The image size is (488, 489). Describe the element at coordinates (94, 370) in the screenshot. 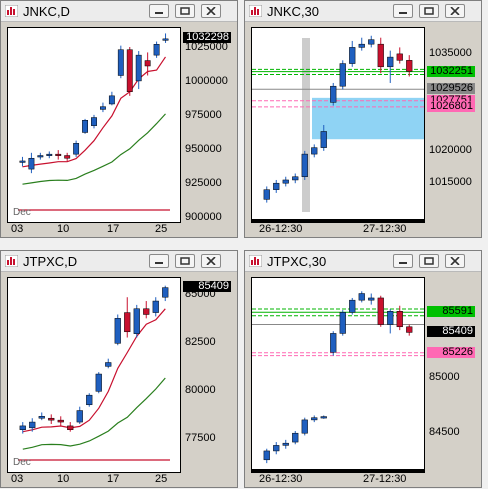

I see `fast-moving-average` at that location.